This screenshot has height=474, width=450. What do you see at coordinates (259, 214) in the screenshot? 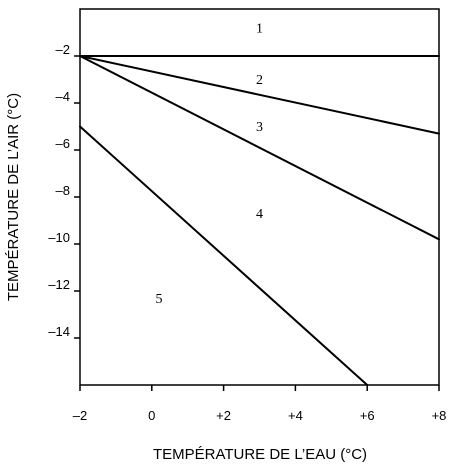
I see `region-label-4: 4` at bounding box center [259, 214].